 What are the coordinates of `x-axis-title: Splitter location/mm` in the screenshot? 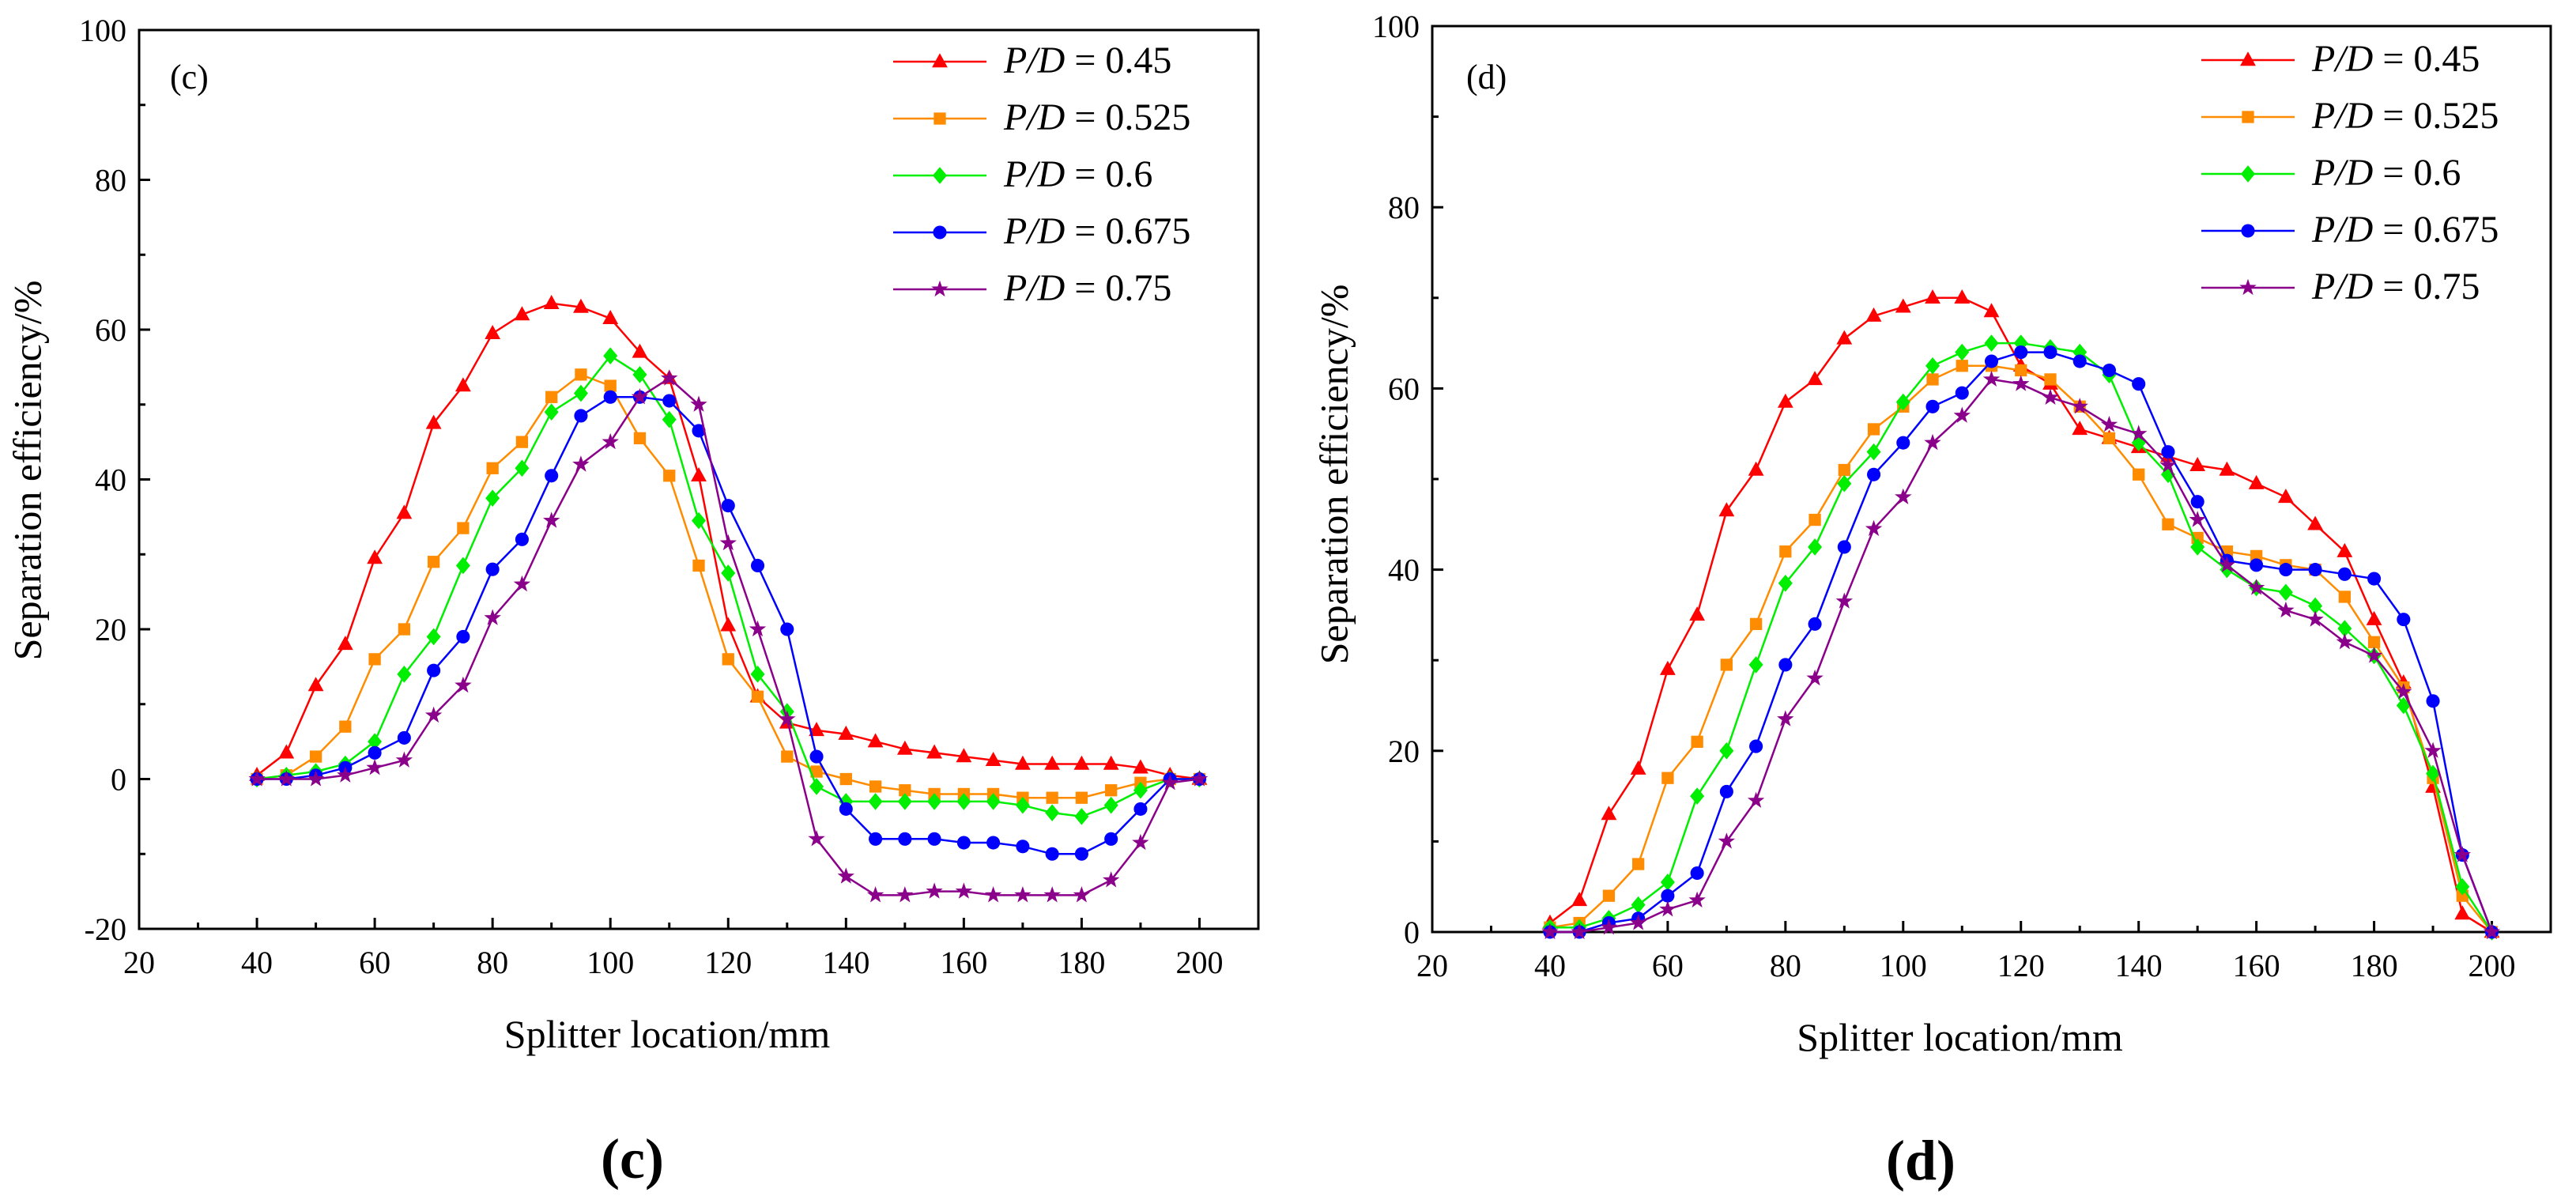 It's located at (667, 1034).